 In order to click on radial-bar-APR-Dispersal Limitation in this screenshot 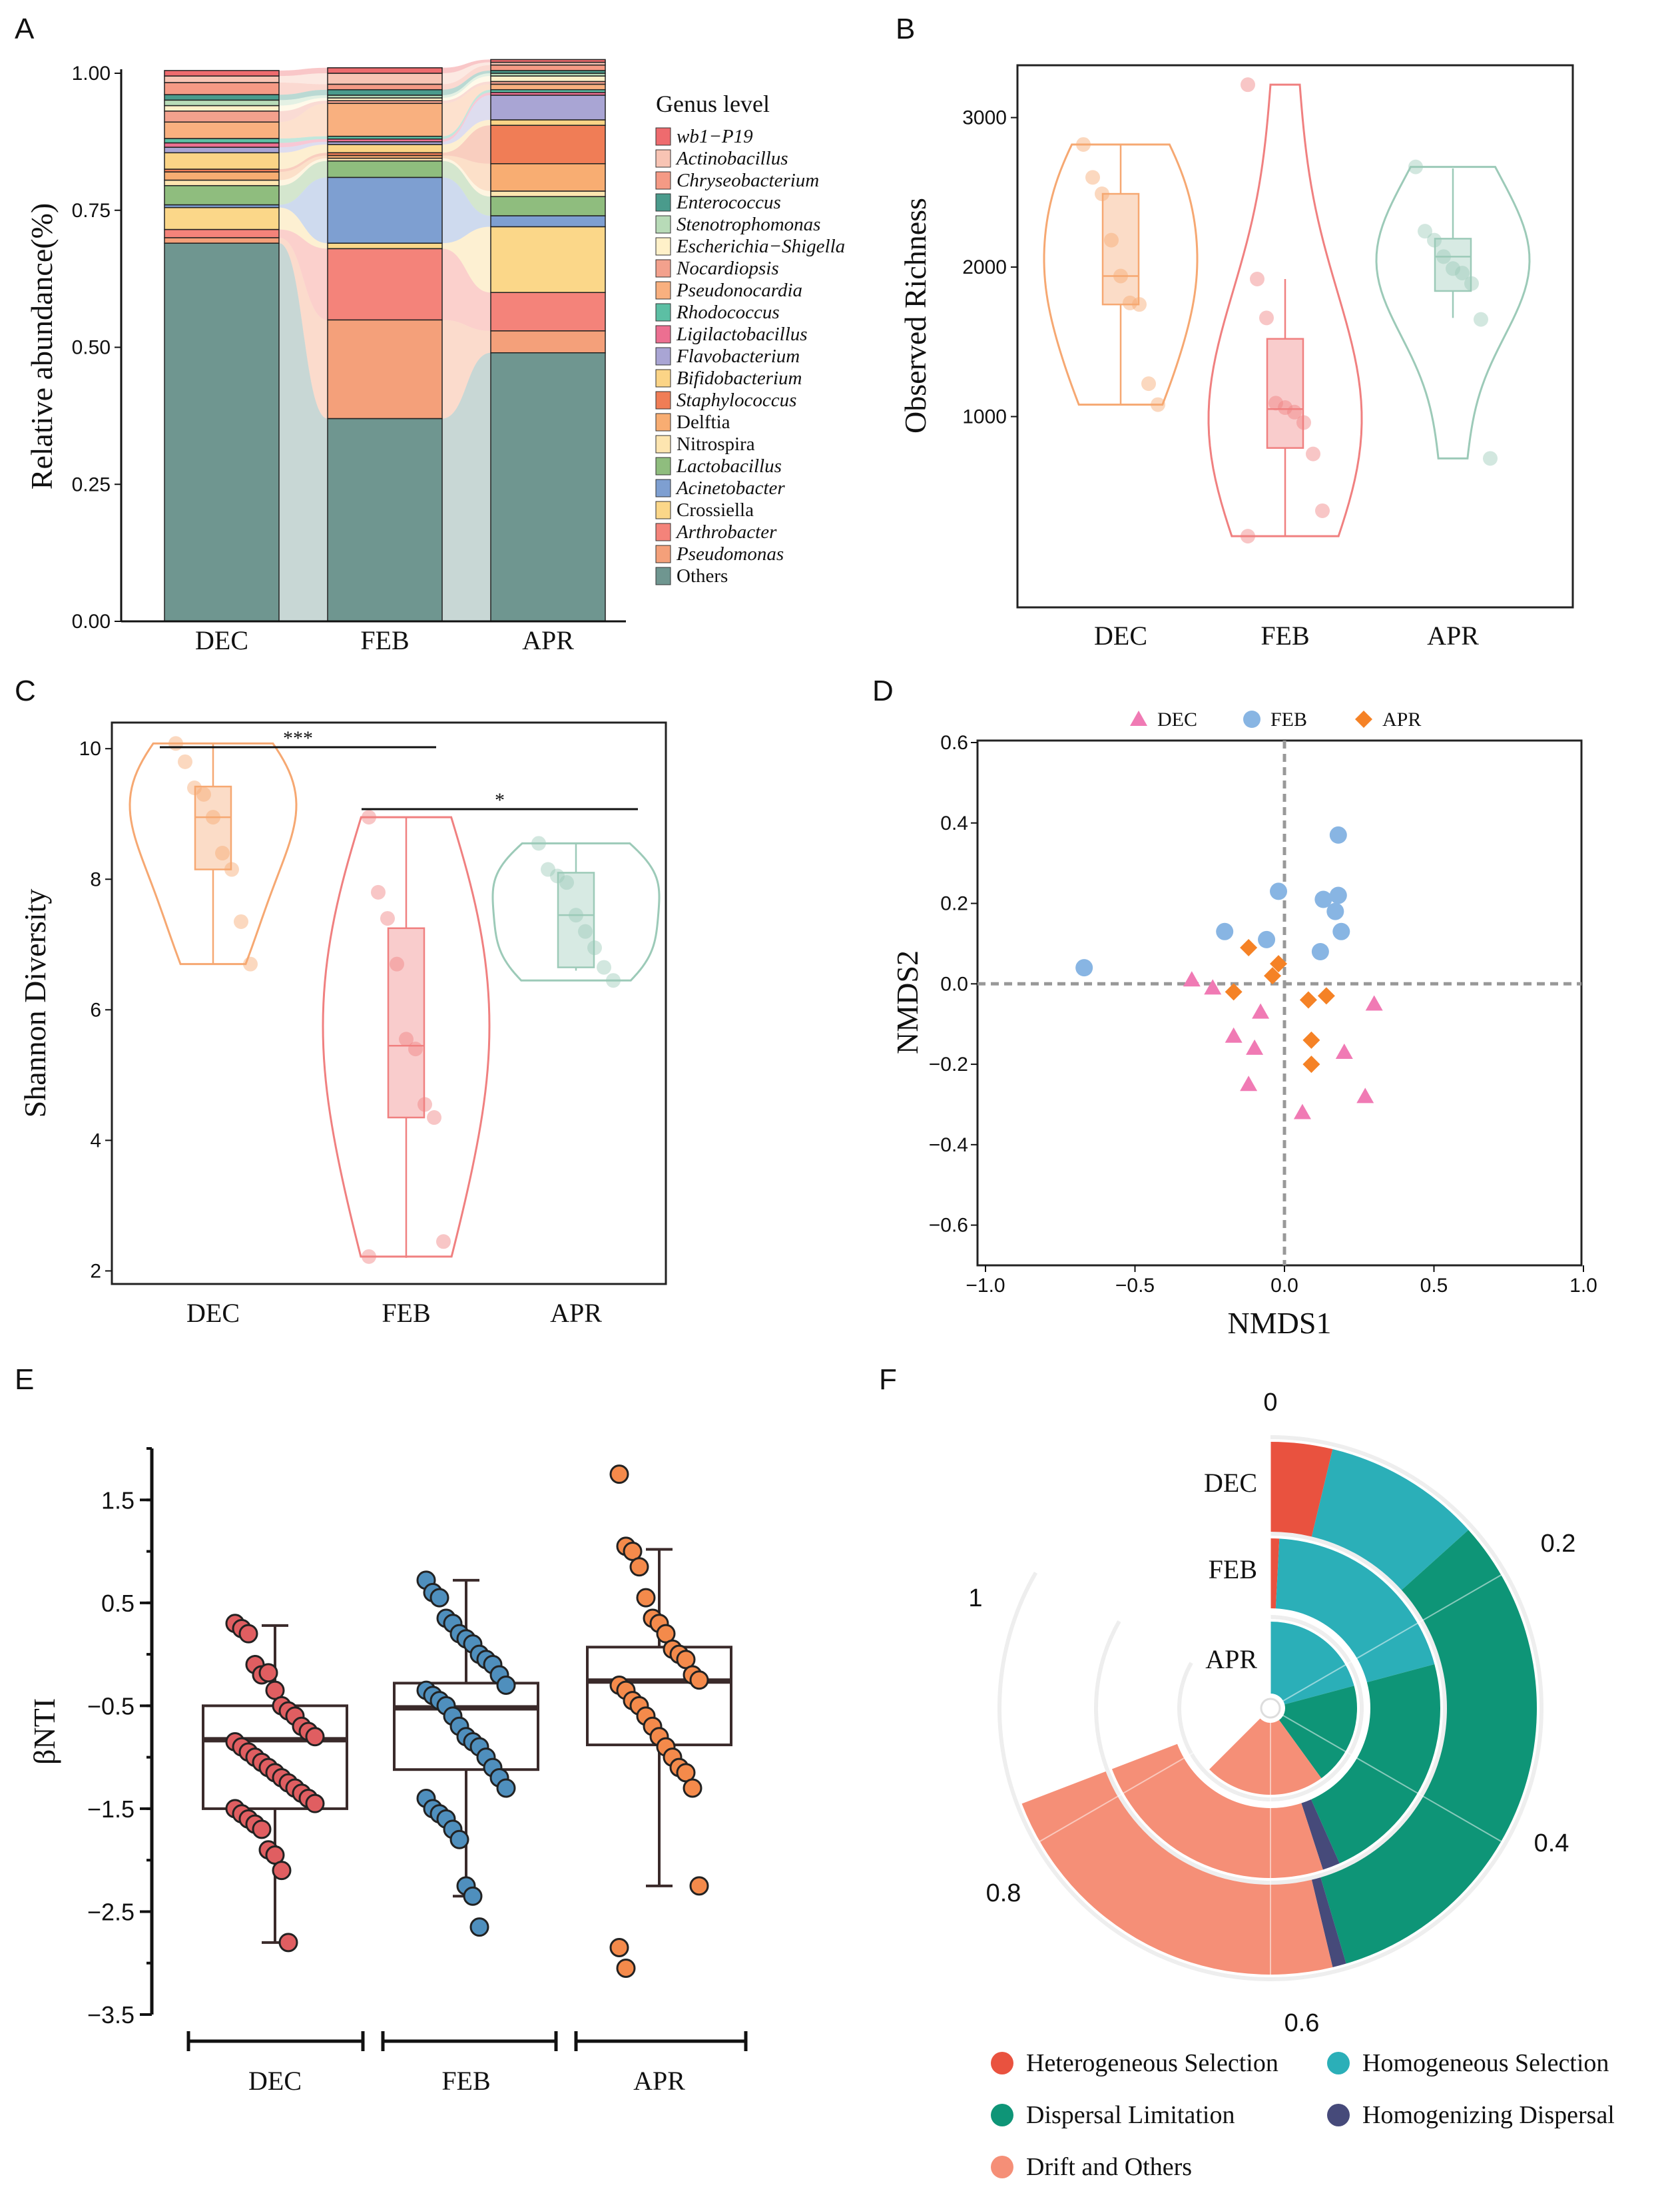, I will do `click(1317, 1732)`.